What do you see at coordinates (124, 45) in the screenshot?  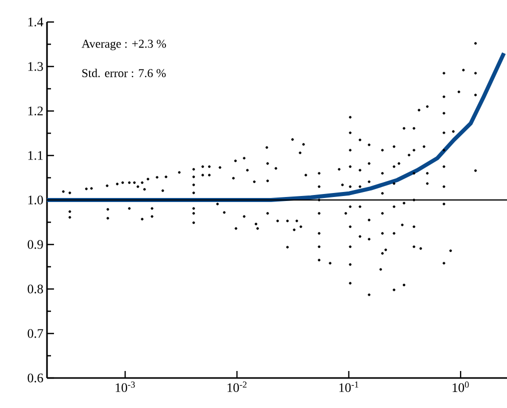 I see `annotation: Average : +2.3 %` at bounding box center [124, 45].